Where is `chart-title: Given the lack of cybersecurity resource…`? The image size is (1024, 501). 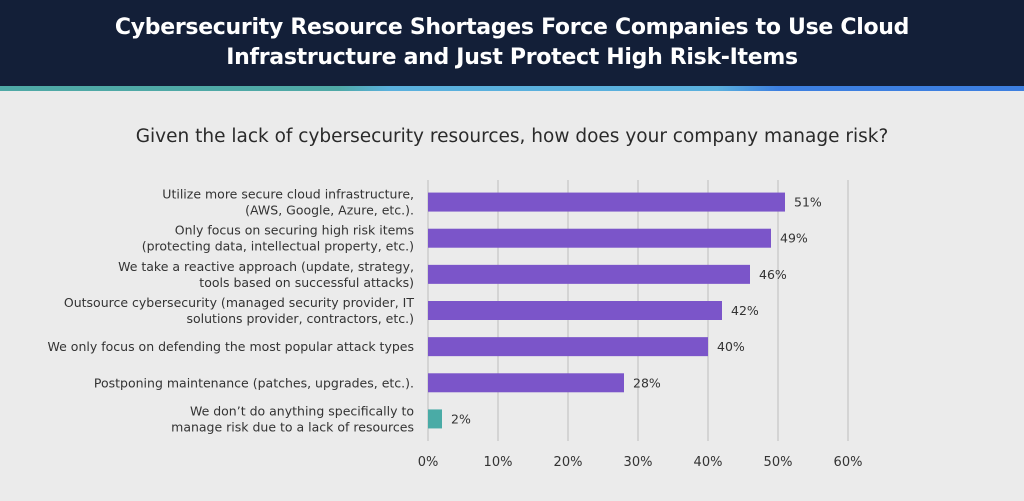 chart-title: Given the lack of cybersecurity resource… is located at coordinates (512, 136).